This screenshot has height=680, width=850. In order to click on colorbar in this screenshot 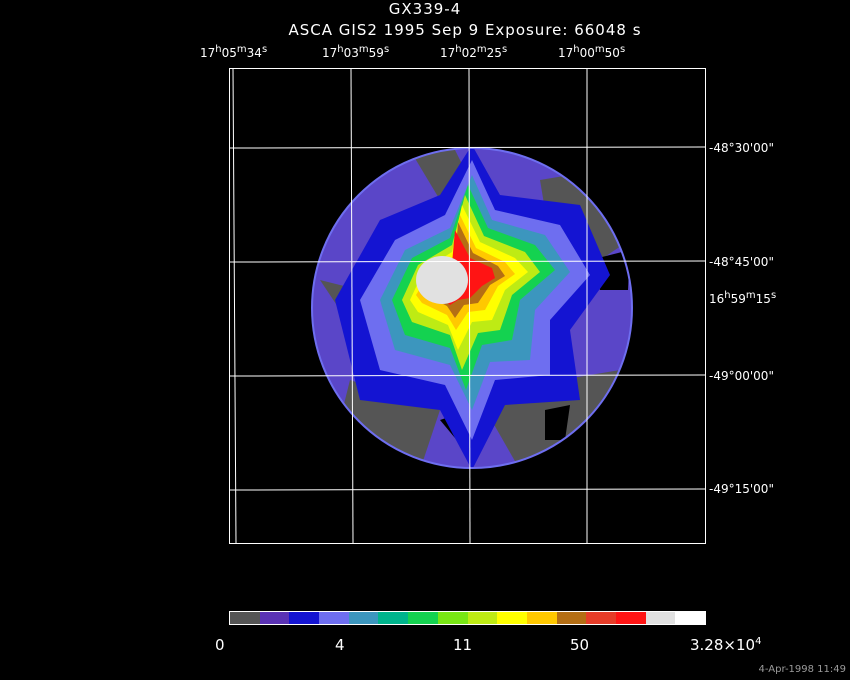, I will do `click(467, 618)`.